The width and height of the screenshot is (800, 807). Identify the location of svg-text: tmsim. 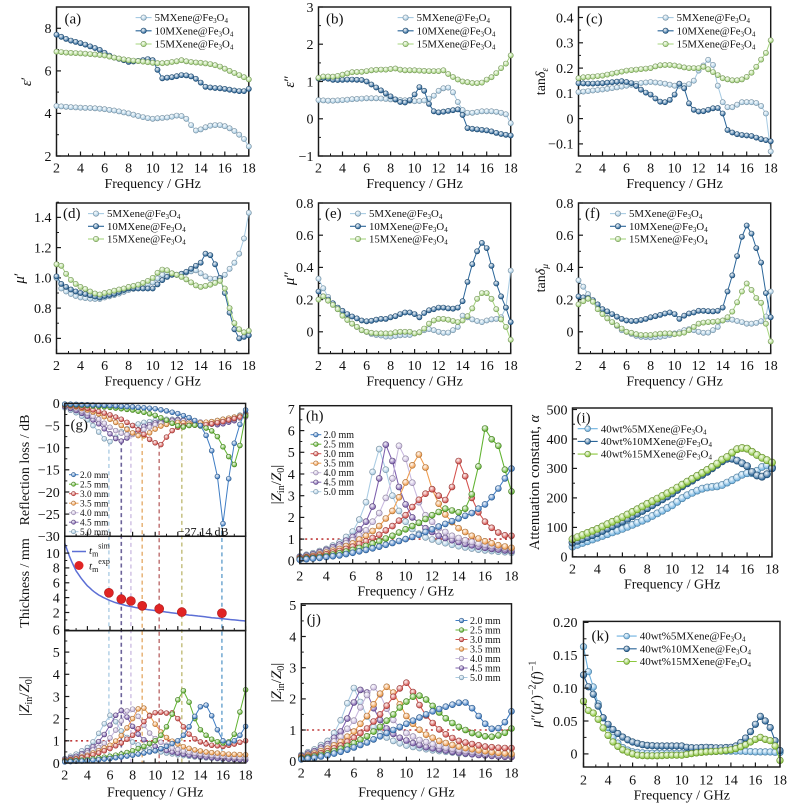
(100, 550).